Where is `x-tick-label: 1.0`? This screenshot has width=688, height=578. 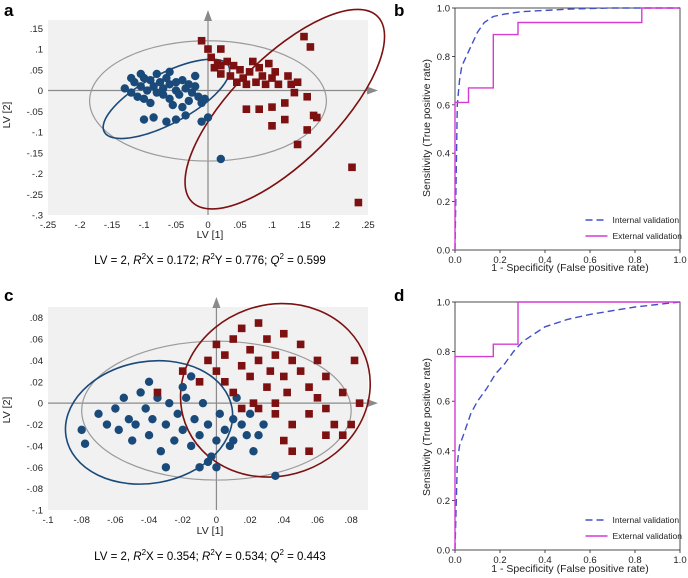 x-tick-label: 1.0 is located at coordinates (679, 260).